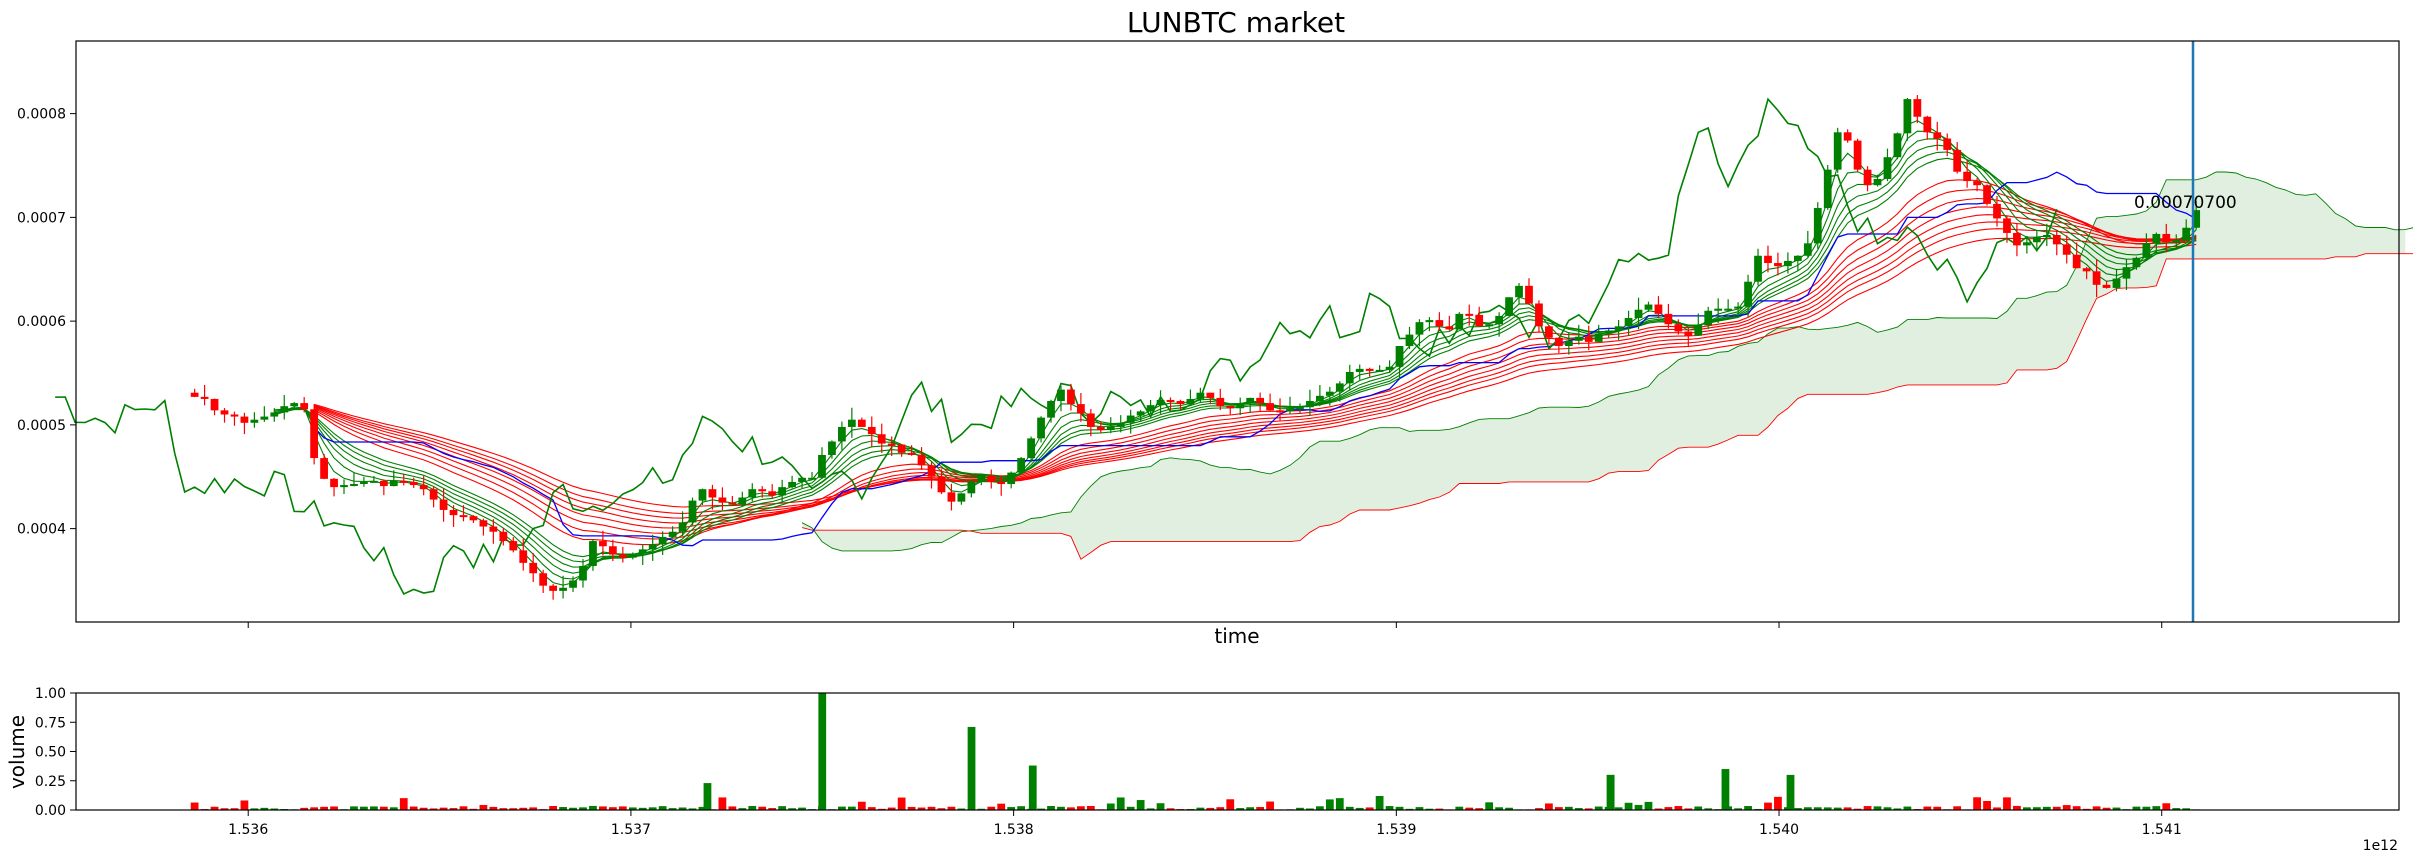 The height and width of the screenshot is (862, 2413). What do you see at coordinates (50, 694) in the screenshot?
I see `volume-y-tick-label: 1.00` at bounding box center [50, 694].